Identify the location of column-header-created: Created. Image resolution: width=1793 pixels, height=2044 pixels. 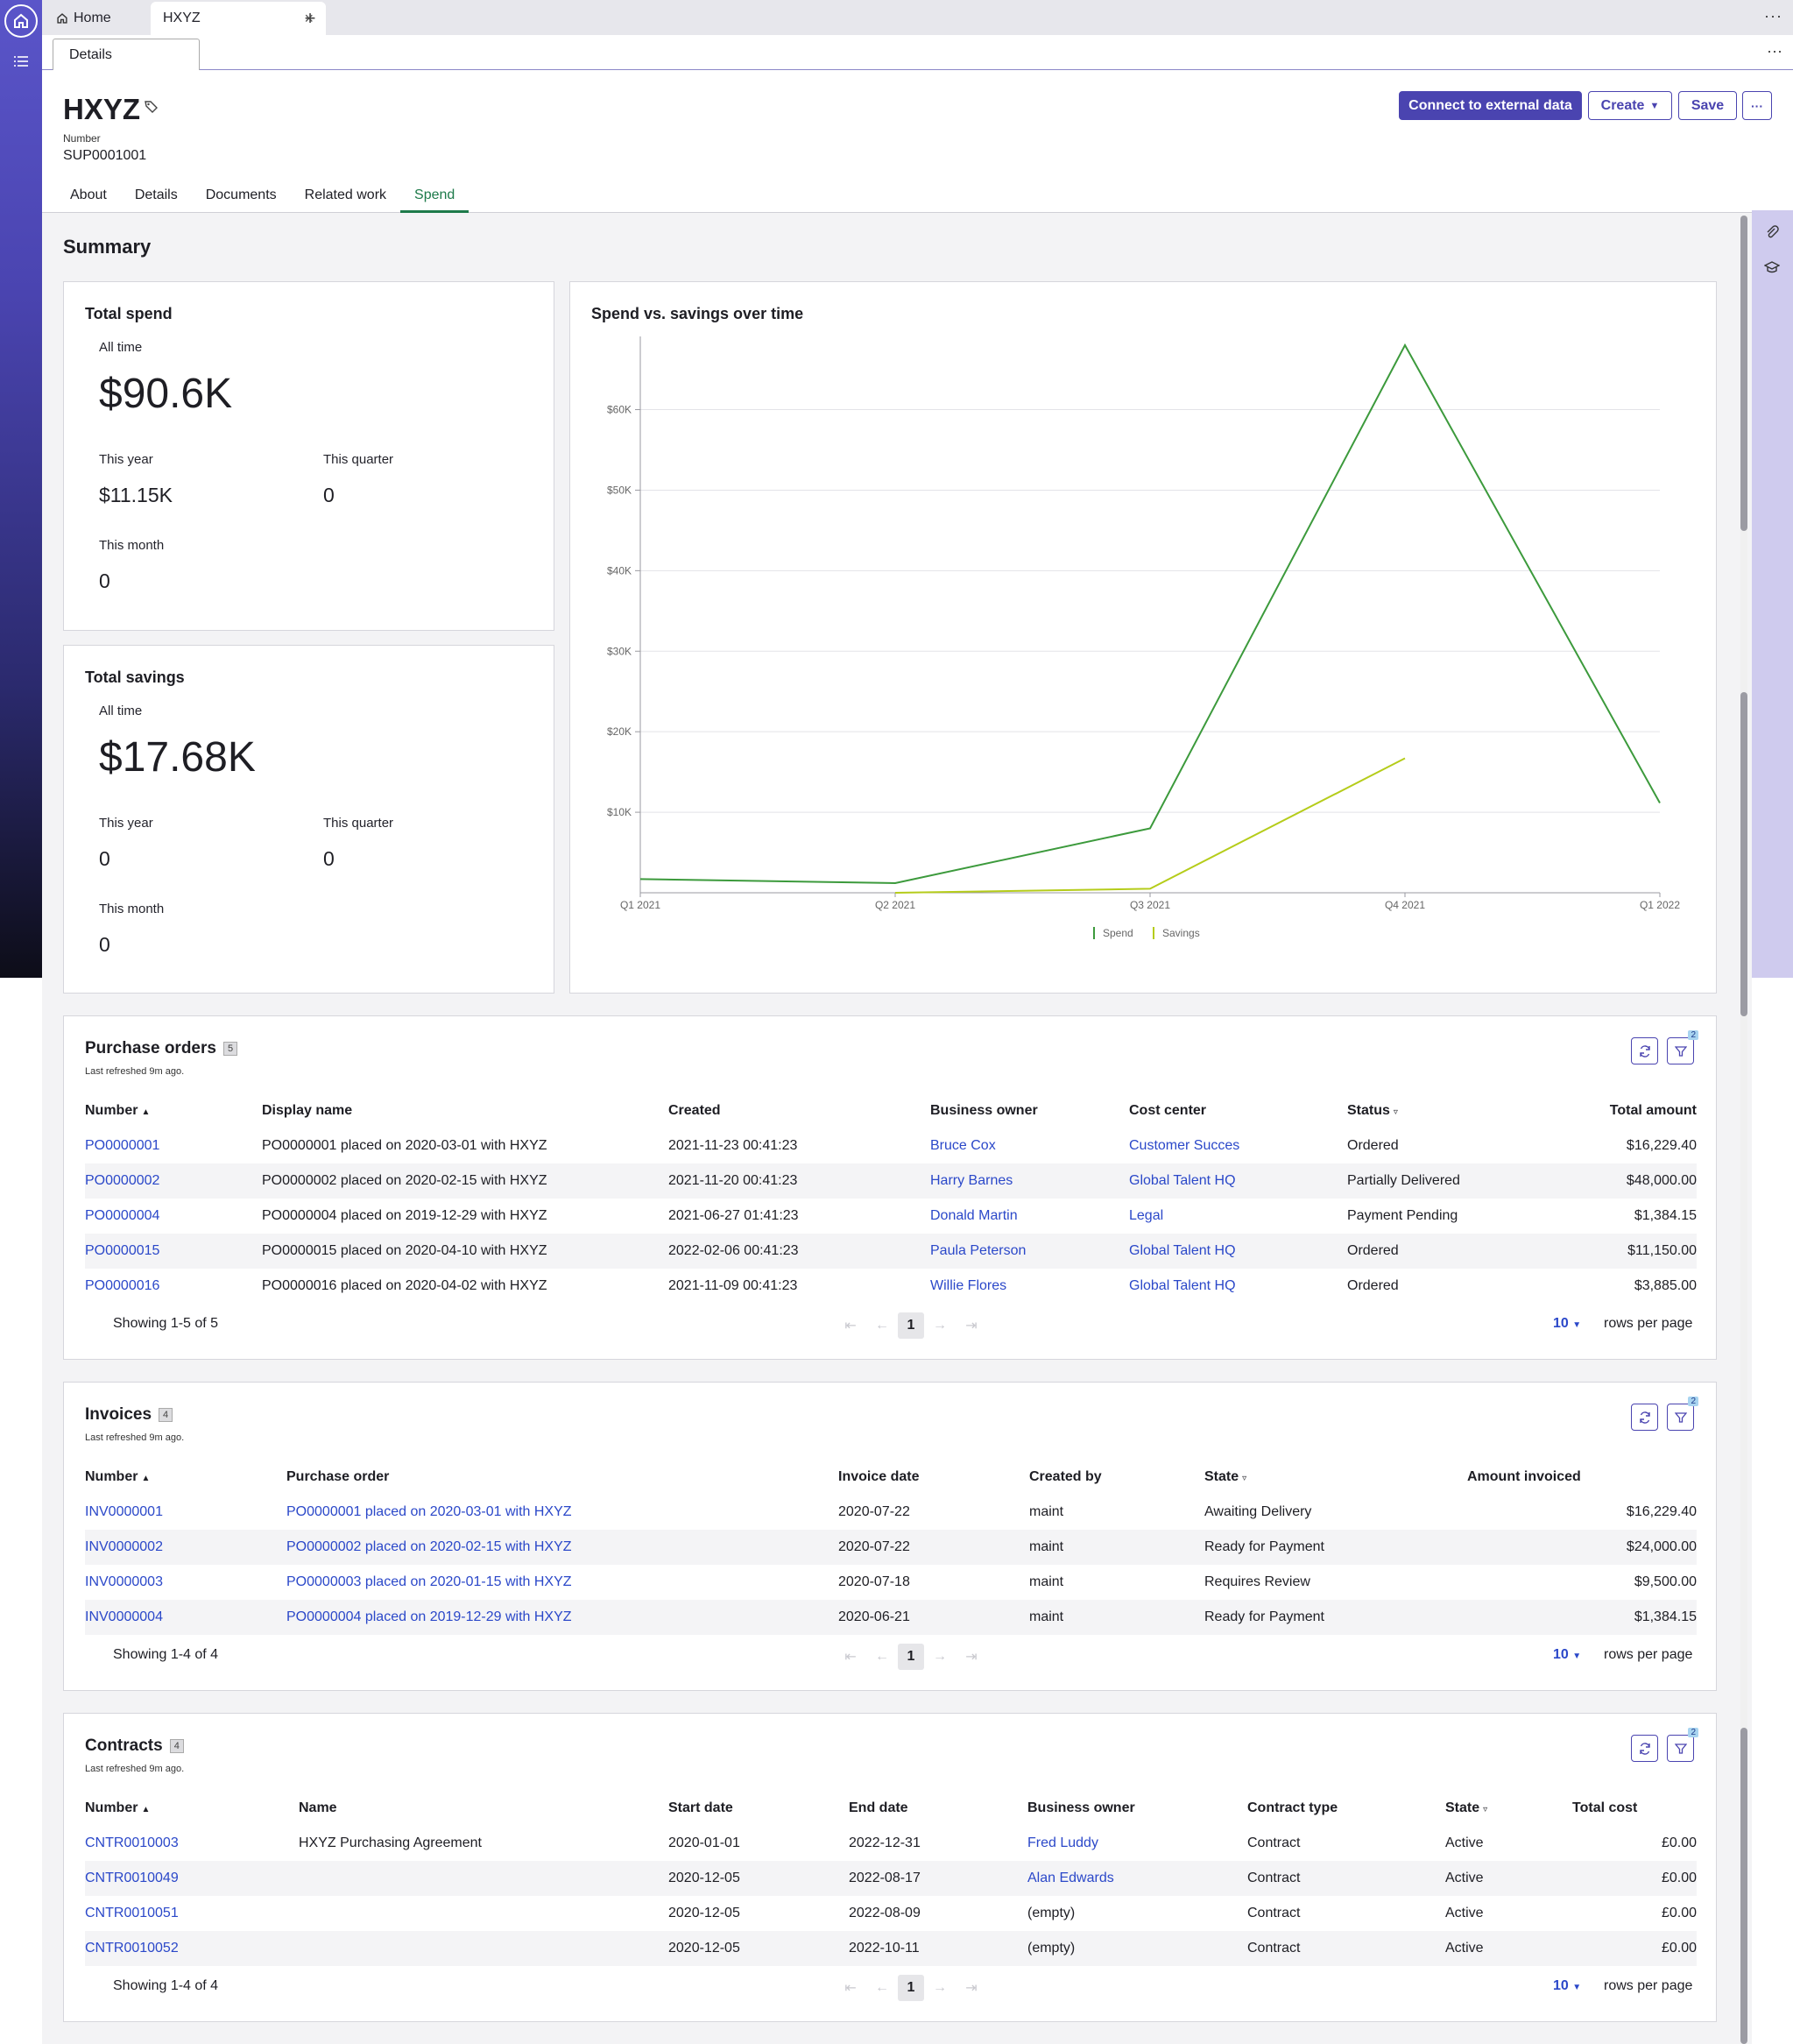
(694, 1110).